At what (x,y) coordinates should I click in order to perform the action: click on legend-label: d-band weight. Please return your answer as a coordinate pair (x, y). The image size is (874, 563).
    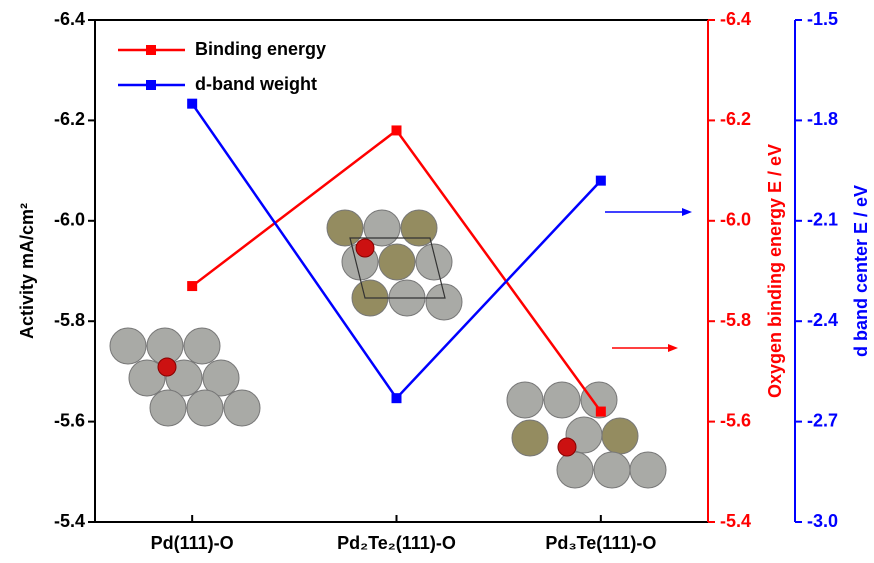
    Looking at the image, I should click on (256, 84).